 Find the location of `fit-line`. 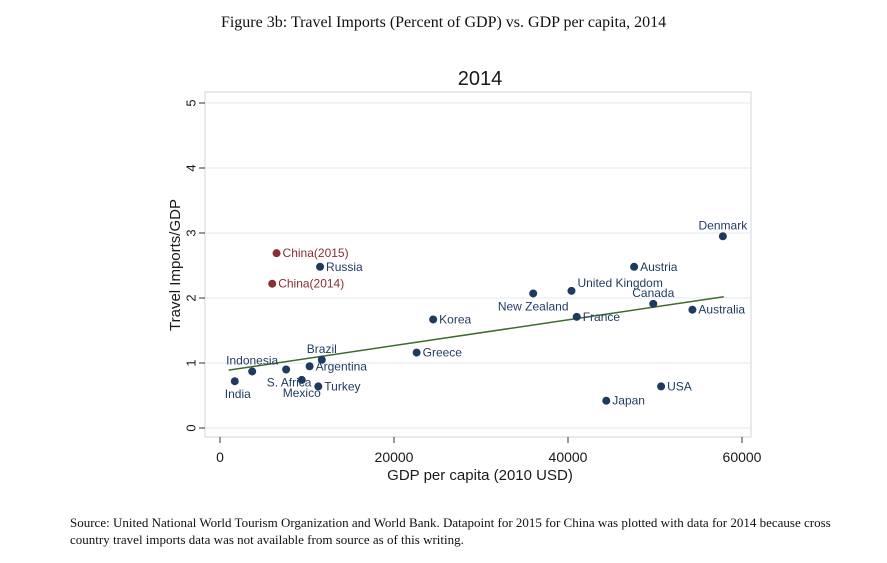

fit-line is located at coordinates (476, 333).